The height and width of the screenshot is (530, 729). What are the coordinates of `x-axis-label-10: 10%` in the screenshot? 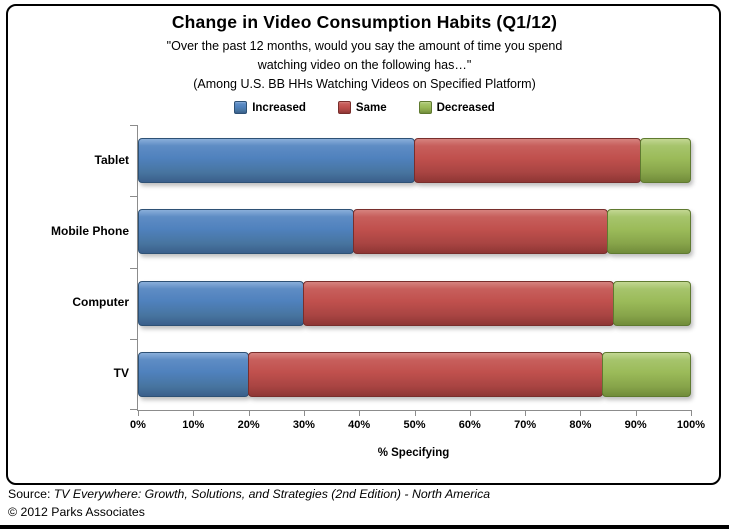 It's located at (193, 425).